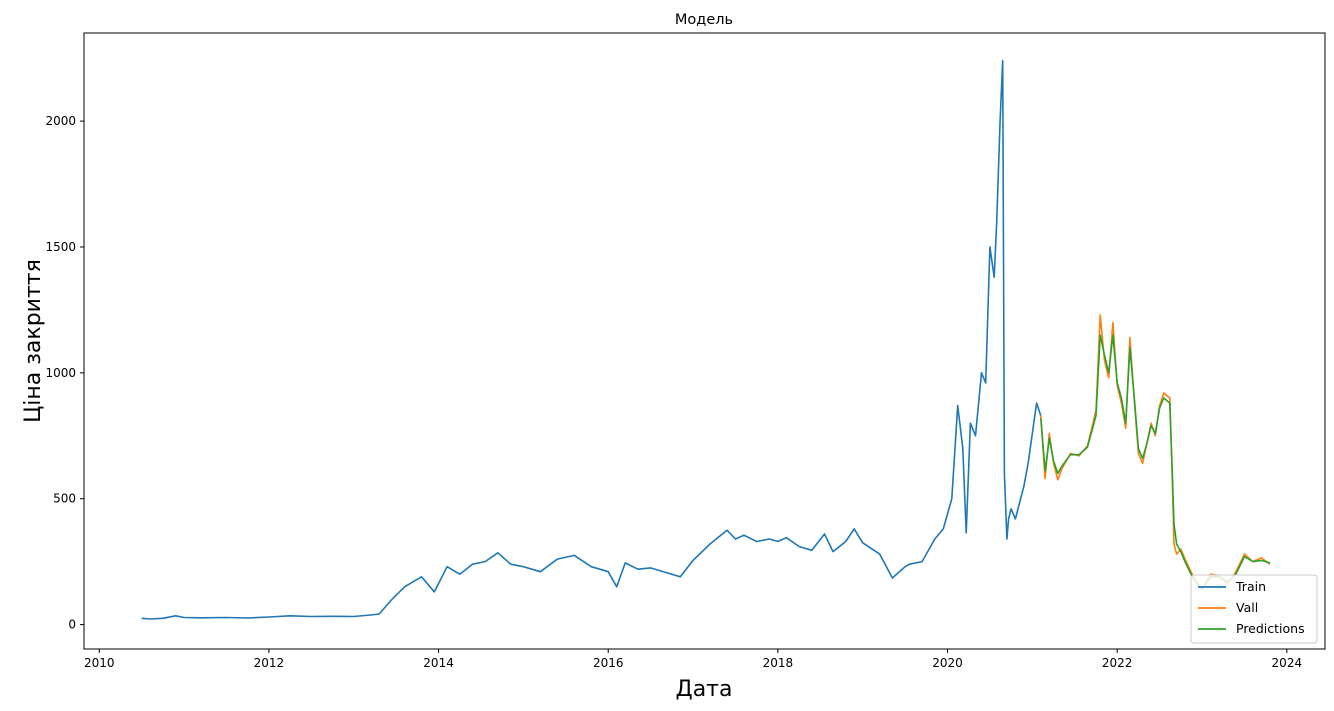 This screenshot has height=711, width=1334. Describe the element at coordinates (269, 663) in the screenshot. I see `x-tick-label: 2012` at that location.